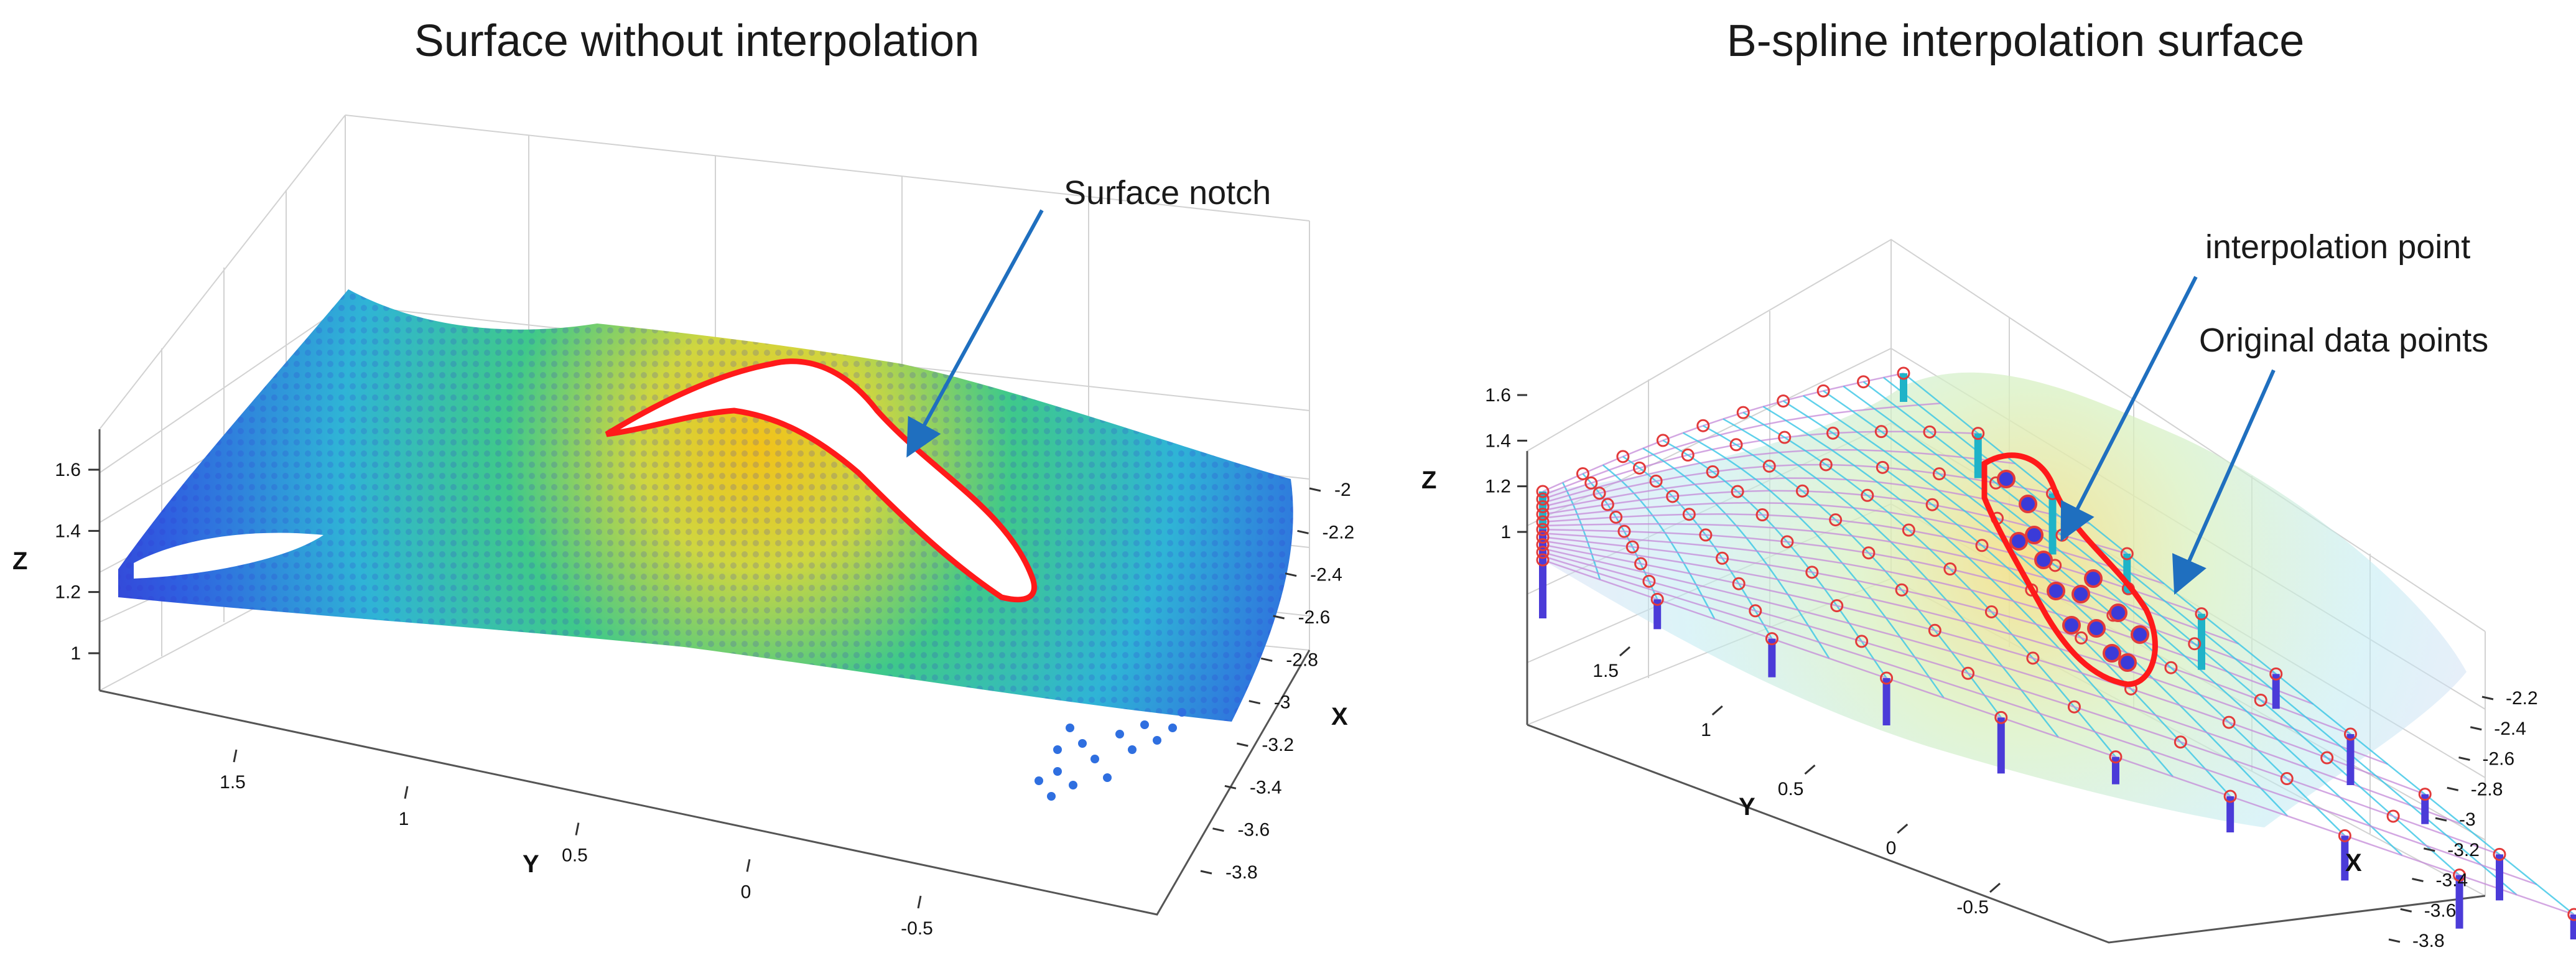 This screenshot has height=973, width=2576. Describe the element at coordinates (1253, 830) in the screenshot. I see `left-x-tick-label-8: -3.6` at that location.